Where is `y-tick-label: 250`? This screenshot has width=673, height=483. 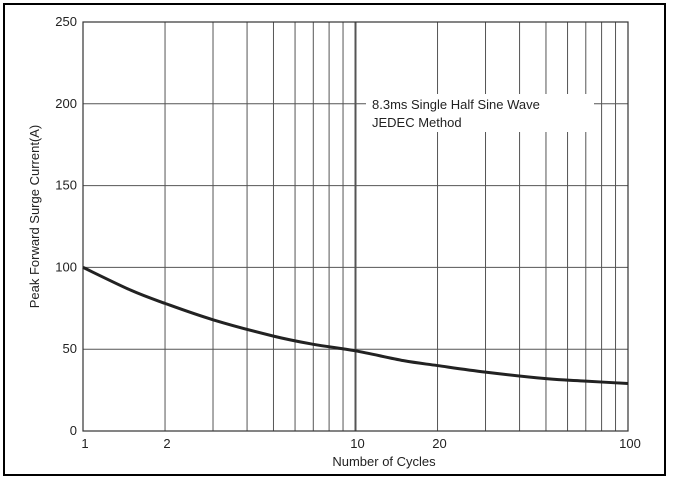
y-tick-label: 250 is located at coordinates (66, 21).